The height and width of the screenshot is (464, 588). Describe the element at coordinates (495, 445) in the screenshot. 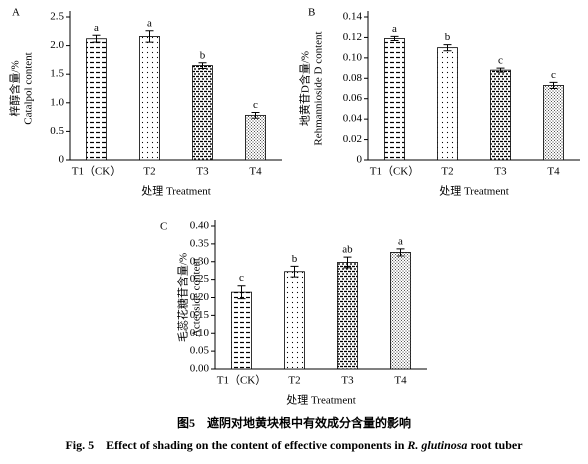

I see `caption-part: root tuber` at that location.